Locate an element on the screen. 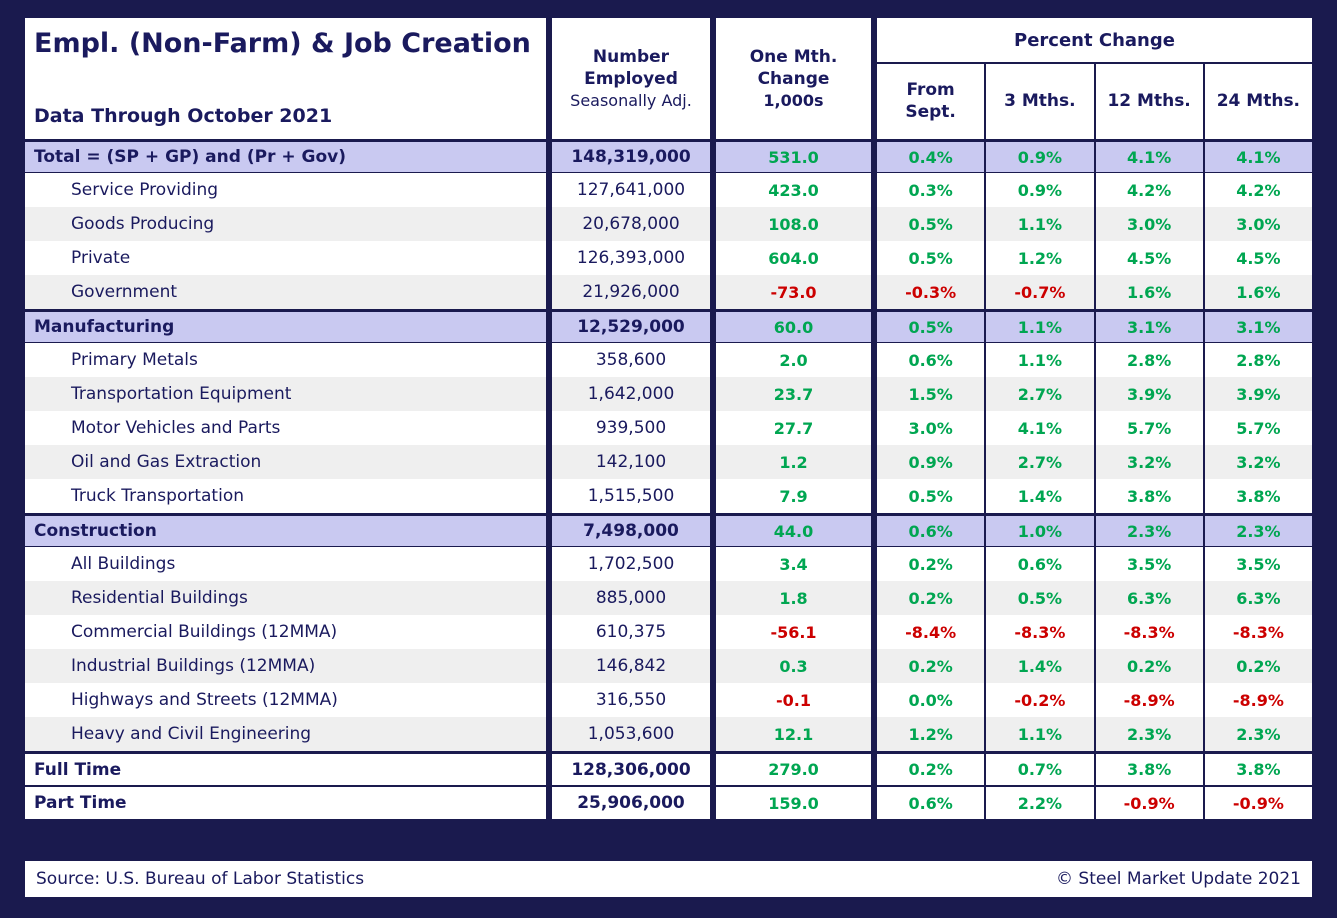  pct-value: 0.5% is located at coordinates (930, 496).